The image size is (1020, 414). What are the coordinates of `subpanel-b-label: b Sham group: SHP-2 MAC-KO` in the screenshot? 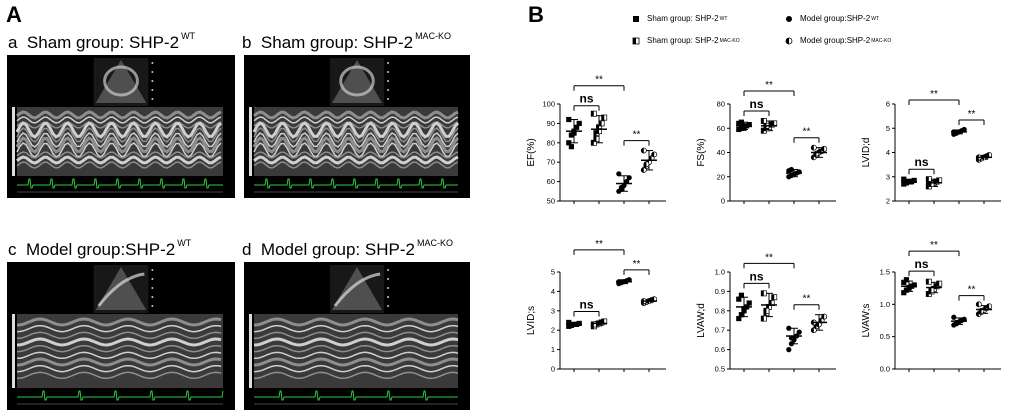 It's located at (346, 42).